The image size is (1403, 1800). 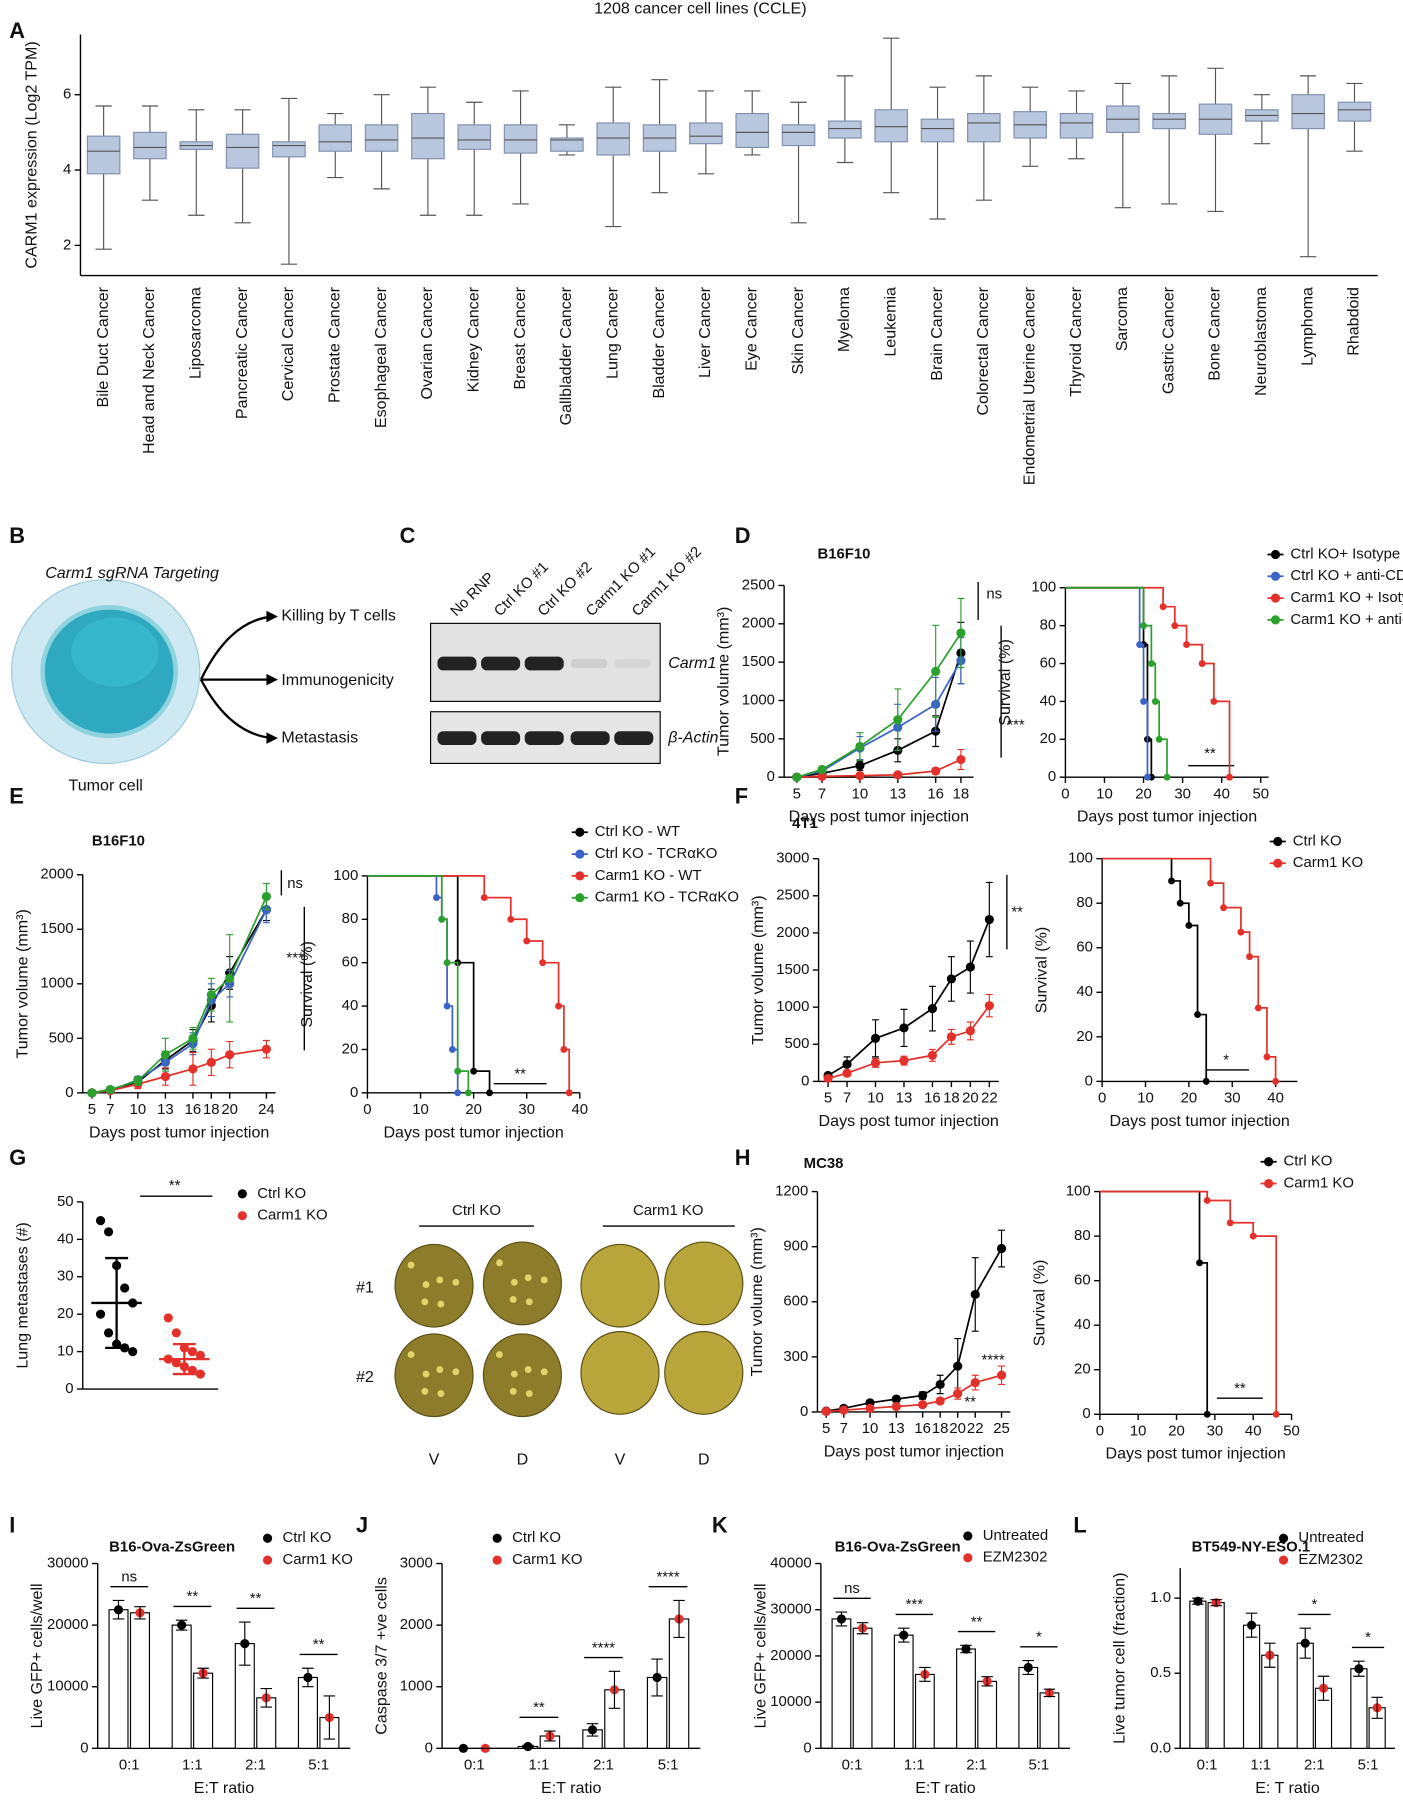 What do you see at coordinates (67, 1686) in the screenshot?
I see `y-tick-label: 10000` at bounding box center [67, 1686].